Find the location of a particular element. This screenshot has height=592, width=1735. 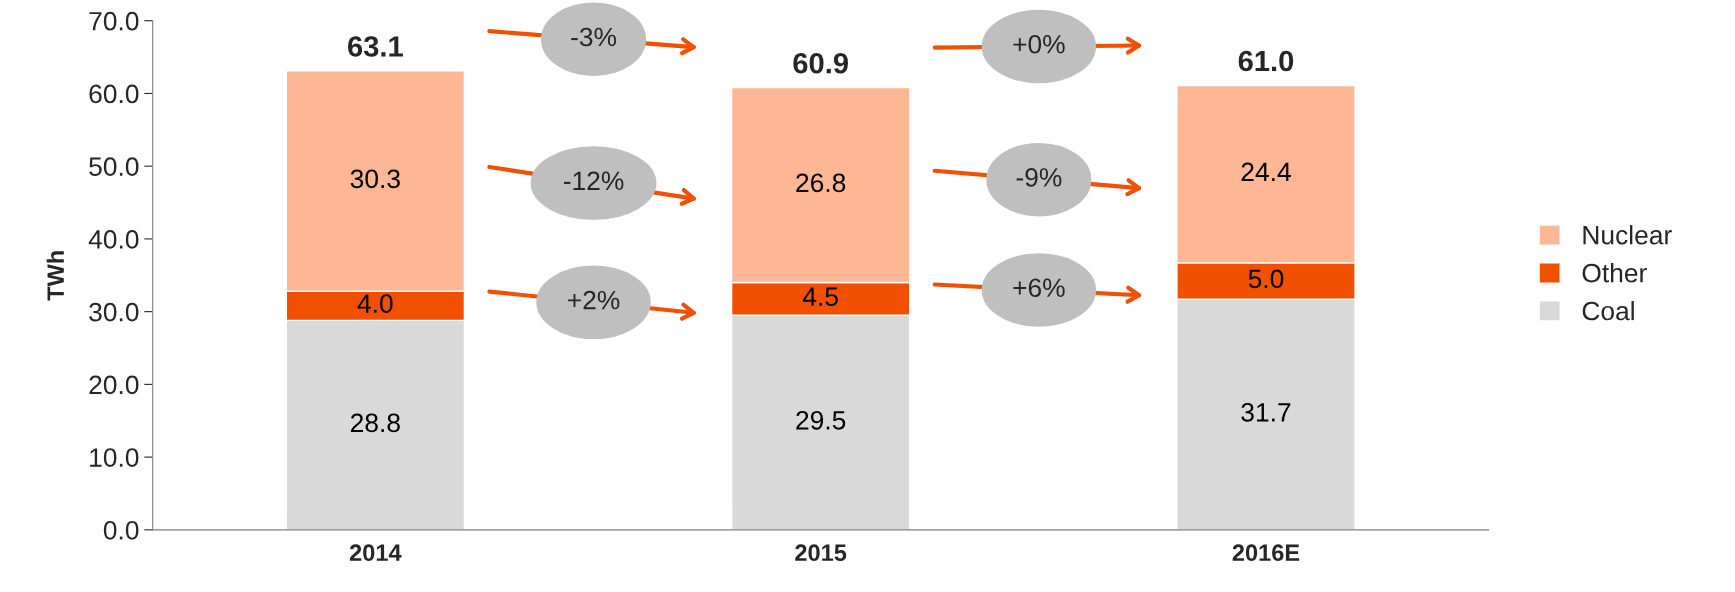

data-label: 24.4 is located at coordinates (1266, 172).